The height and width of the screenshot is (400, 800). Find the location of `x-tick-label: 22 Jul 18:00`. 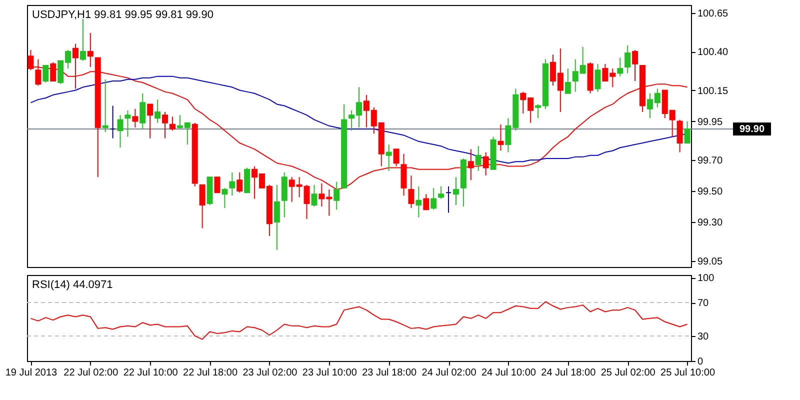

x-tick-label: 22 Jul 18:00 is located at coordinates (210, 373).